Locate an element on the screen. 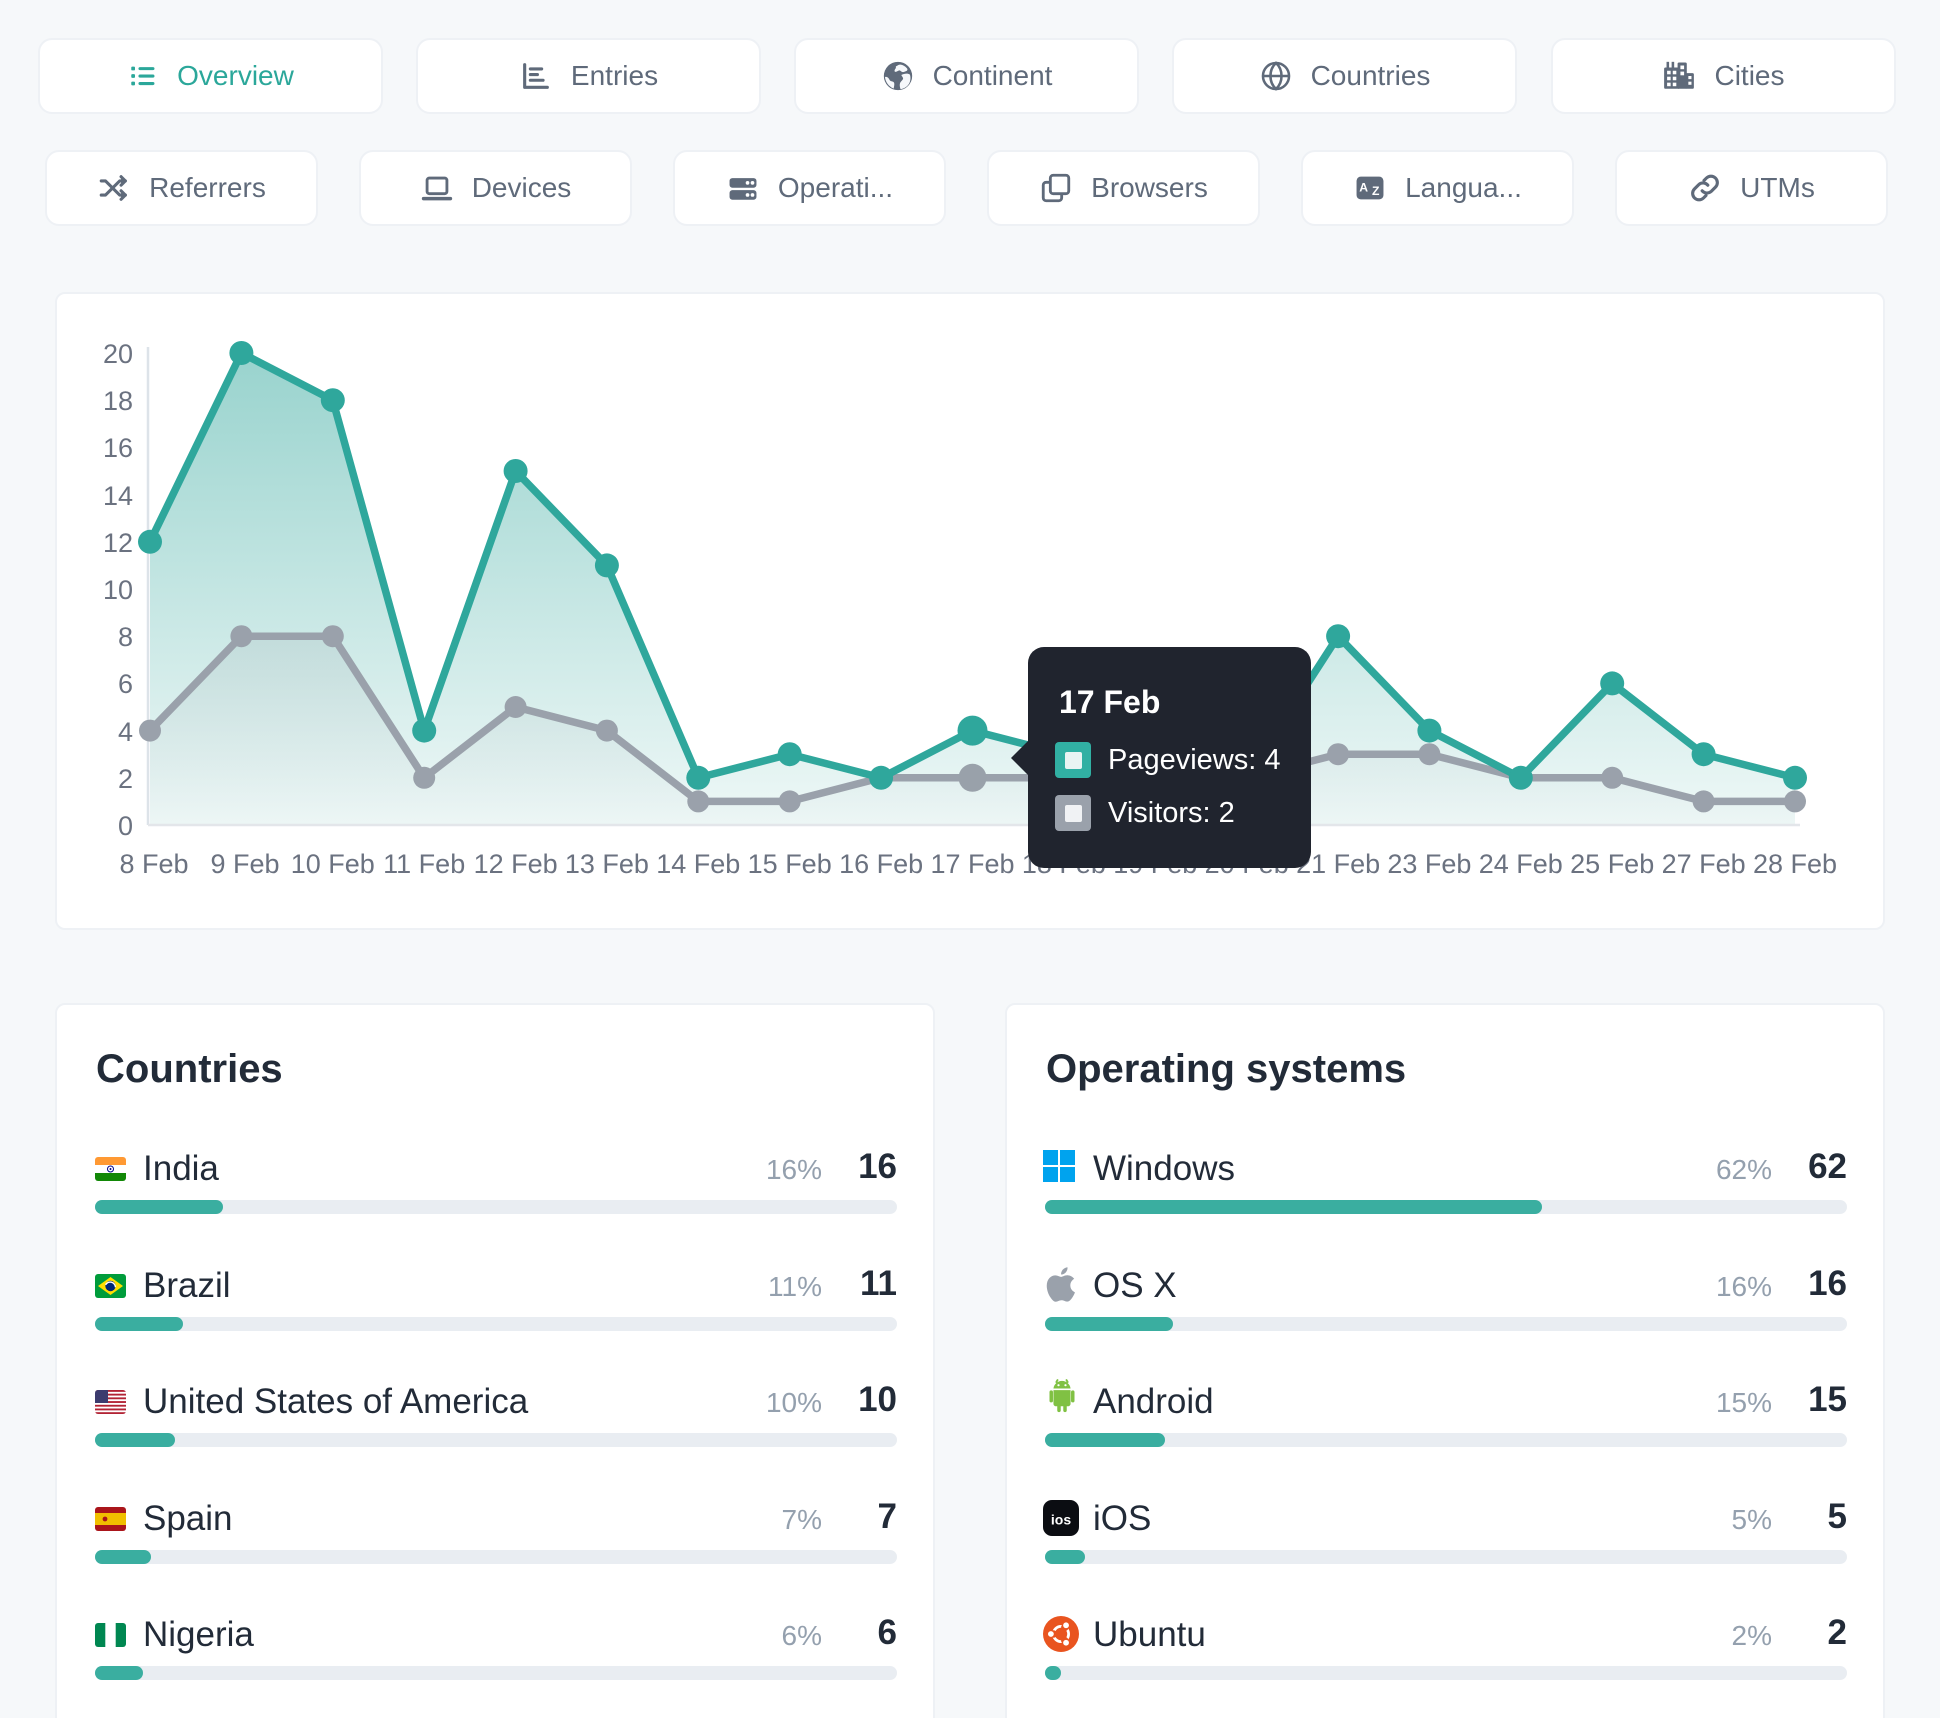 The height and width of the screenshot is (1718, 1940). svg-text: 12 is located at coordinates (118, 543).